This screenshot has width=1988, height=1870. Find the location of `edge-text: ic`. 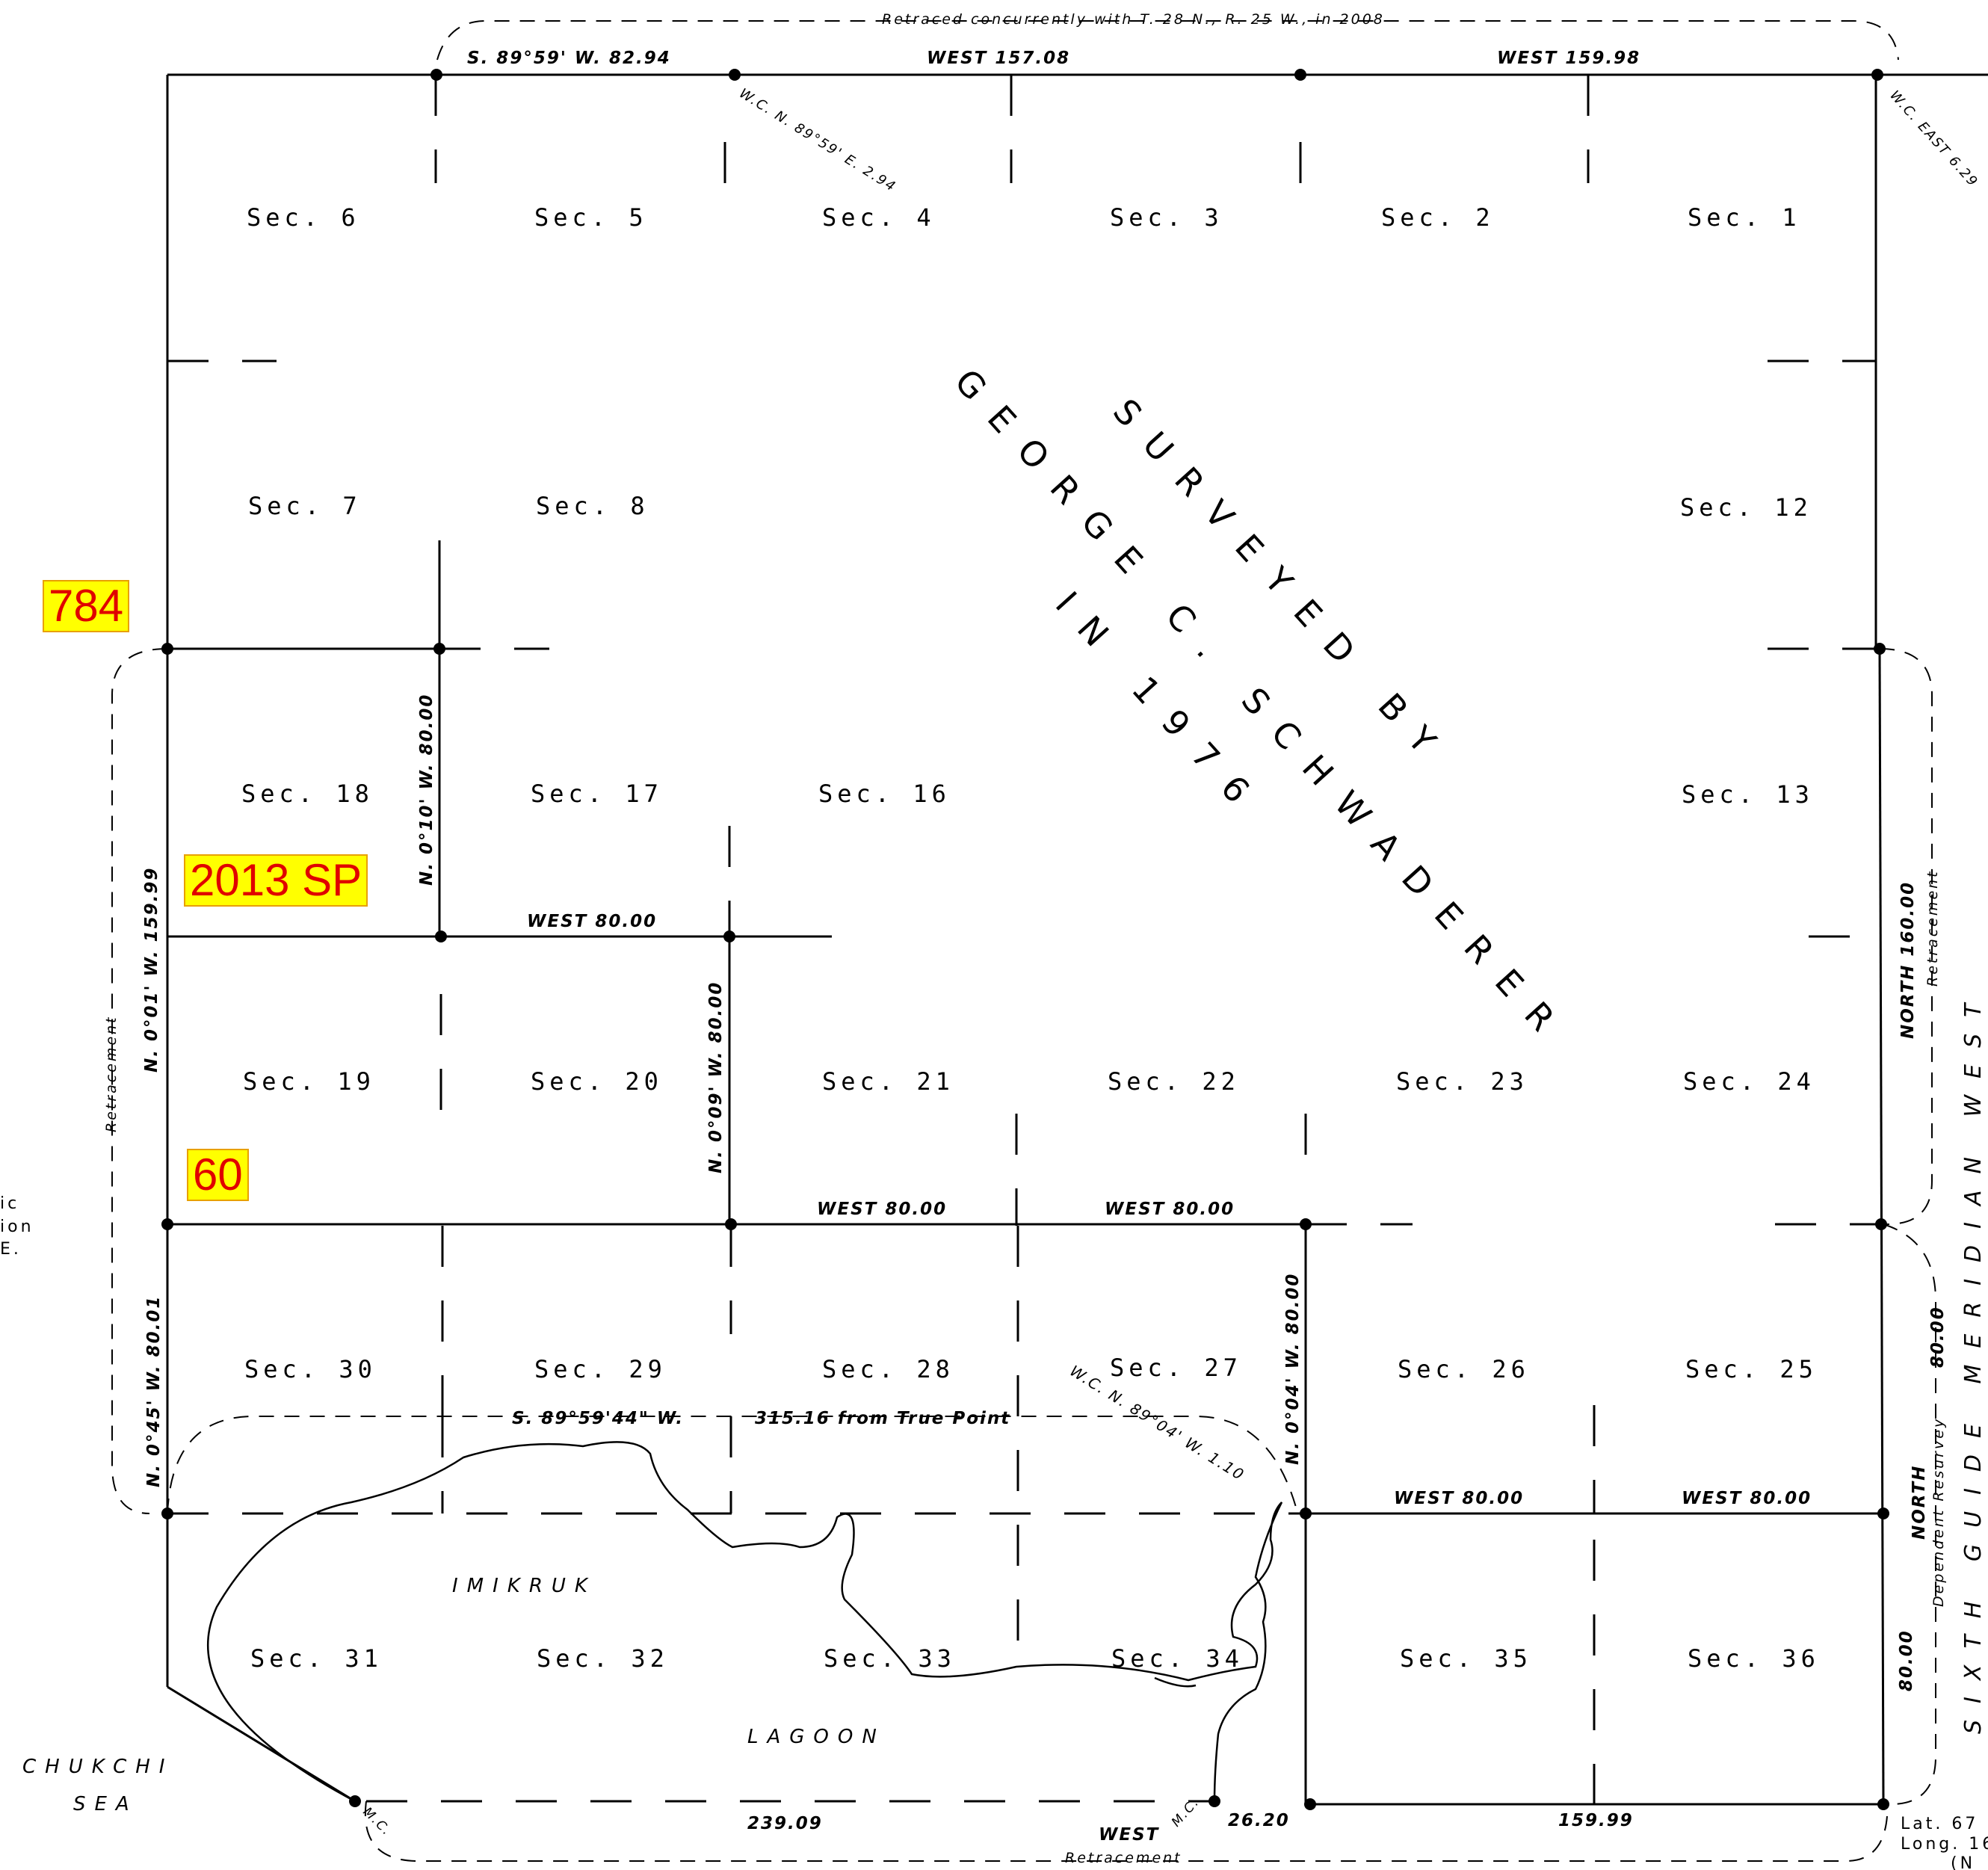

edge-text: ic is located at coordinates (9, 1203).